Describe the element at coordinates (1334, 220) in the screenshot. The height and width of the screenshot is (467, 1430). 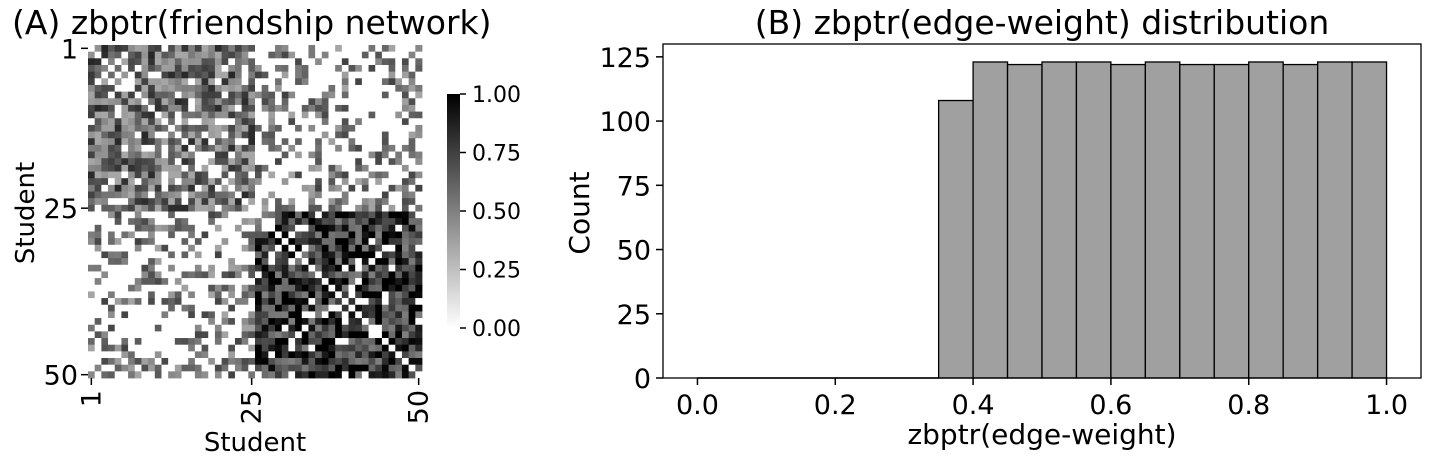
I see `histogram-bar` at that location.